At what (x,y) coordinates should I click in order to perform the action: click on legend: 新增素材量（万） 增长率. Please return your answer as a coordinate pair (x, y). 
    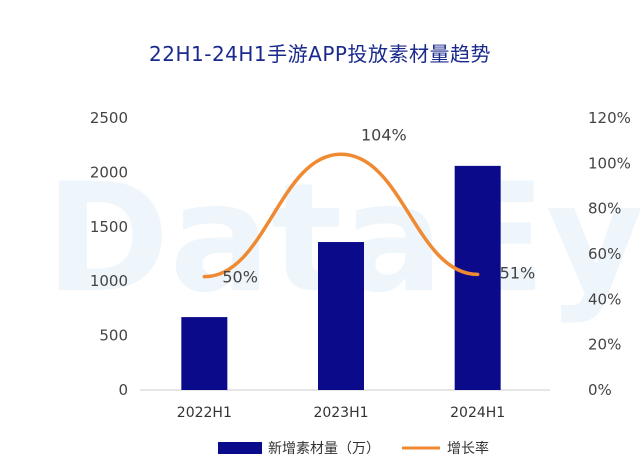
    Looking at the image, I should click on (353, 448).